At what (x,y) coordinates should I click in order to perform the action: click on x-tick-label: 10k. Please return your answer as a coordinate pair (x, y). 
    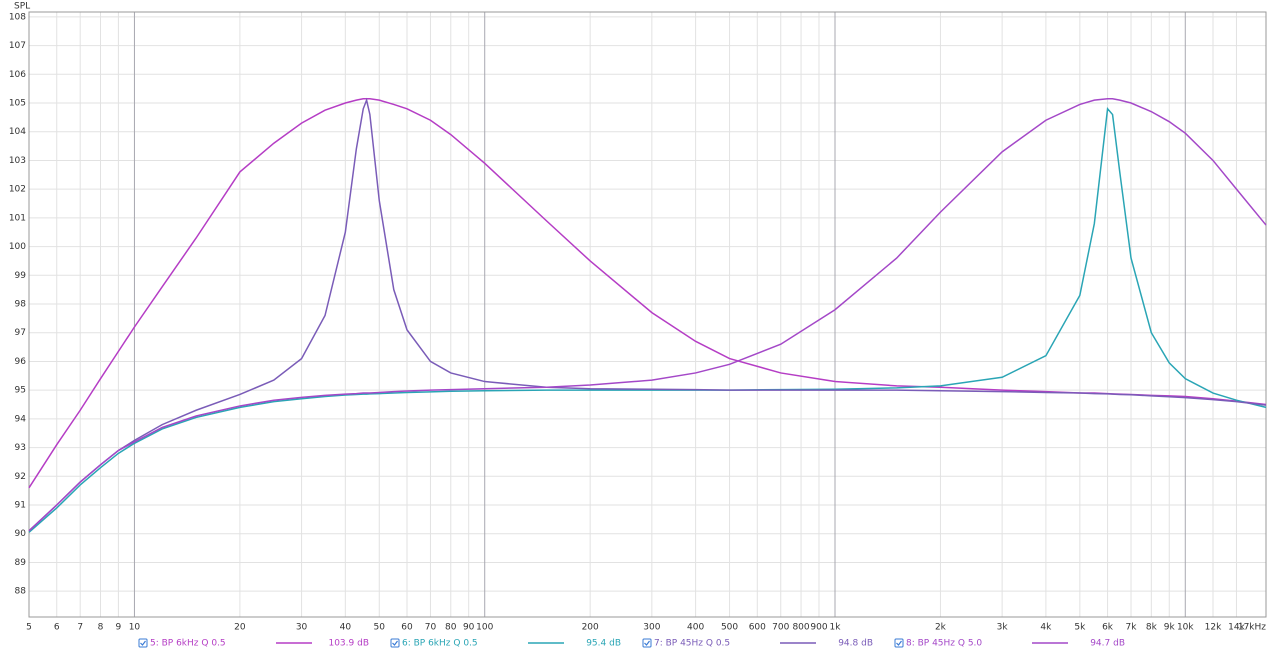
    Looking at the image, I should click on (1185, 628).